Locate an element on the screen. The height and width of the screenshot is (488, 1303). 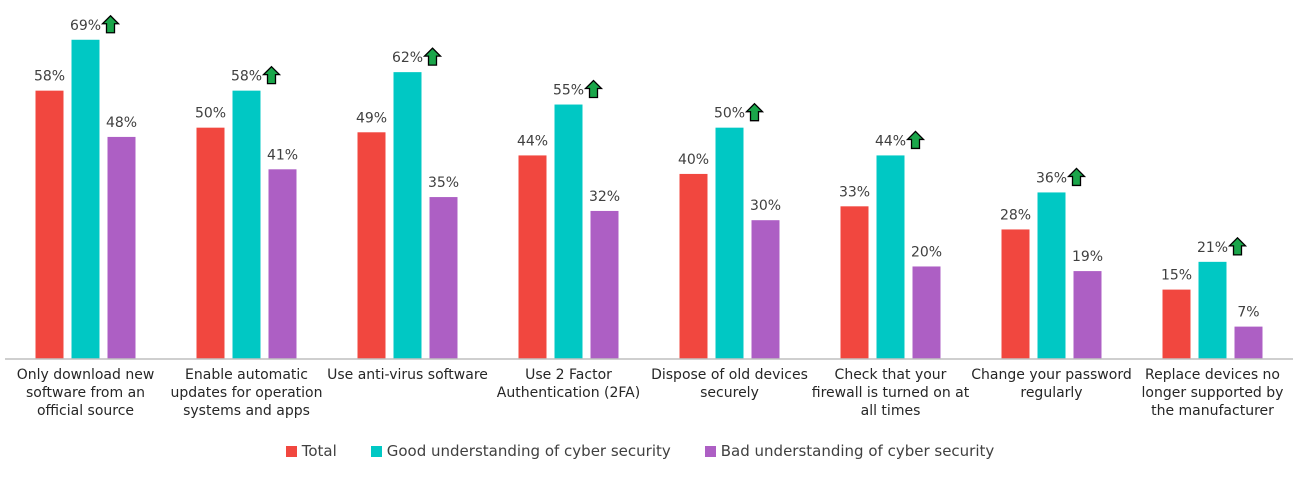
value-label: 36% is located at coordinates (1051, 178).